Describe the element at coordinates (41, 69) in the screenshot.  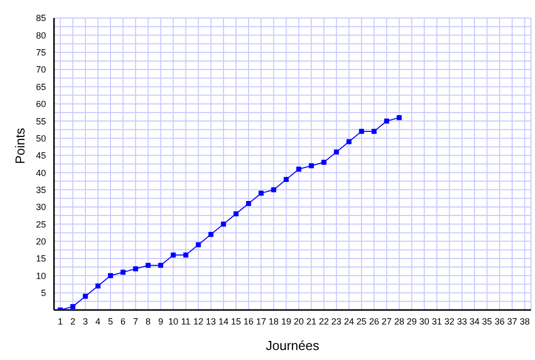
I see `y-tick-label: 70` at that location.